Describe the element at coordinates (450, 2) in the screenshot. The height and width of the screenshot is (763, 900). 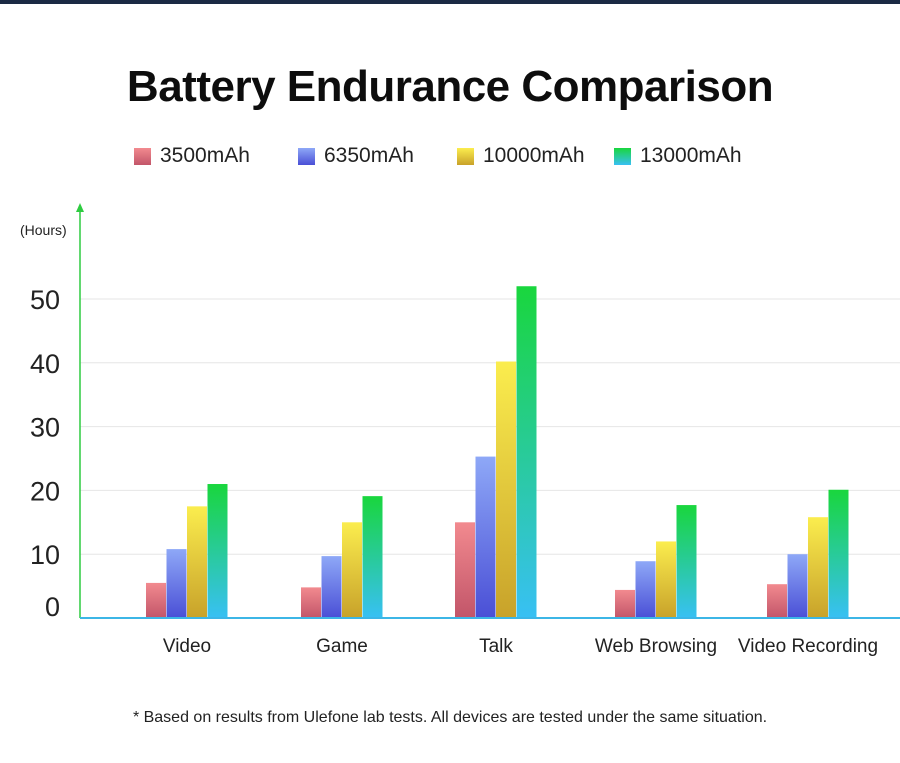
I see `top-border` at that location.